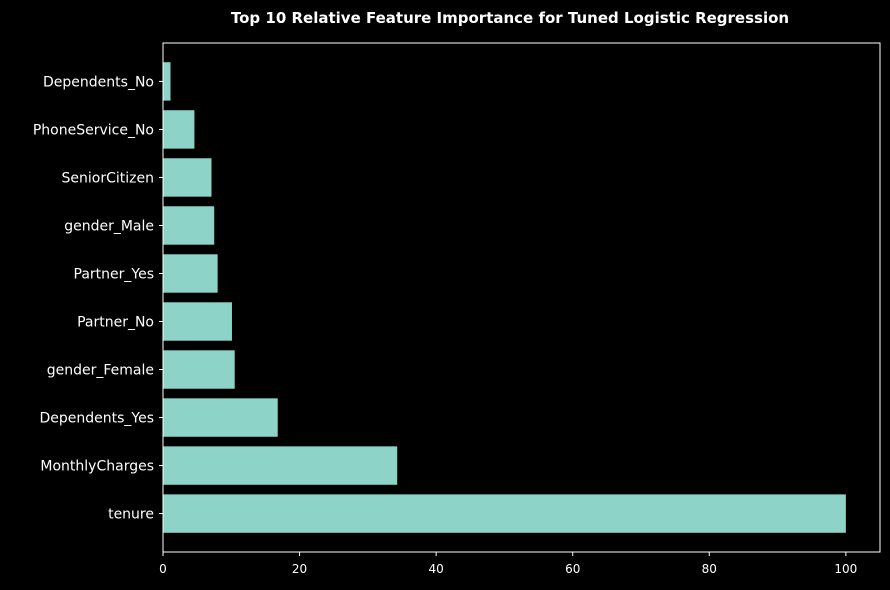  What do you see at coordinates (299, 569) in the screenshot?
I see `x-tick-label: 20` at bounding box center [299, 569].